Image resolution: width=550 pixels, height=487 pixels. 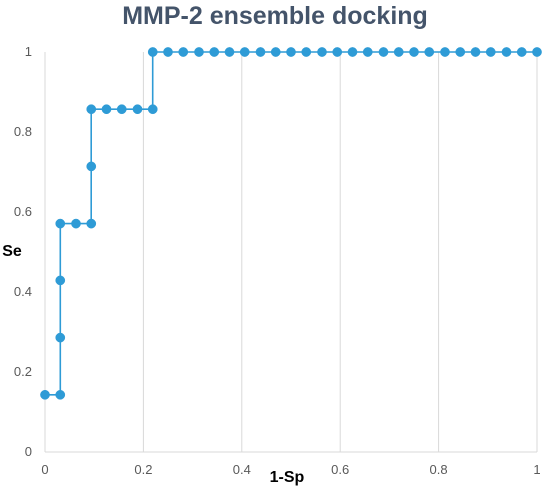 I want to click on chart-title: MMP-2 ensemble docking, so click(x=275, y=16).